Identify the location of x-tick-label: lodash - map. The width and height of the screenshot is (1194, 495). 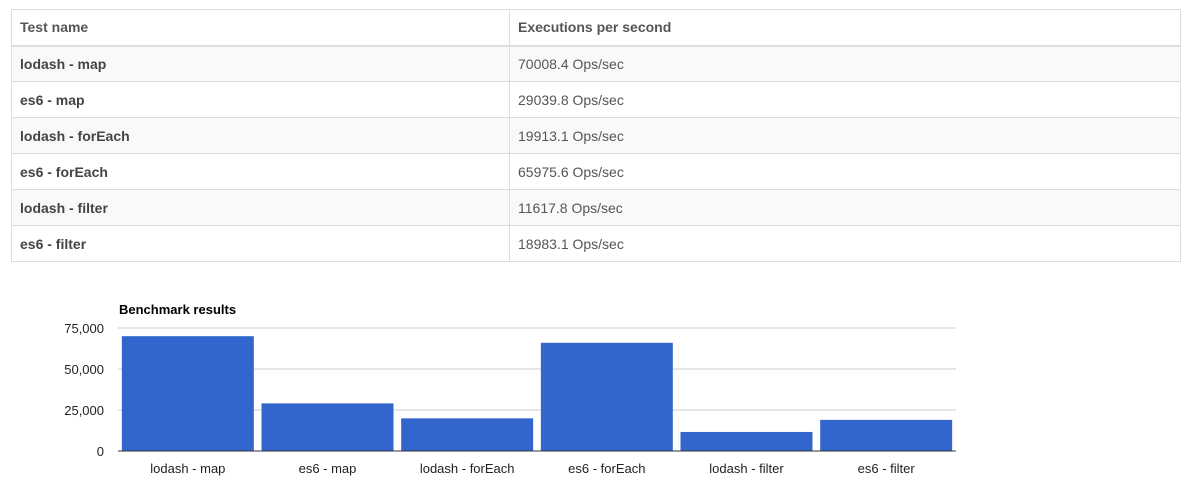
(187, 468).